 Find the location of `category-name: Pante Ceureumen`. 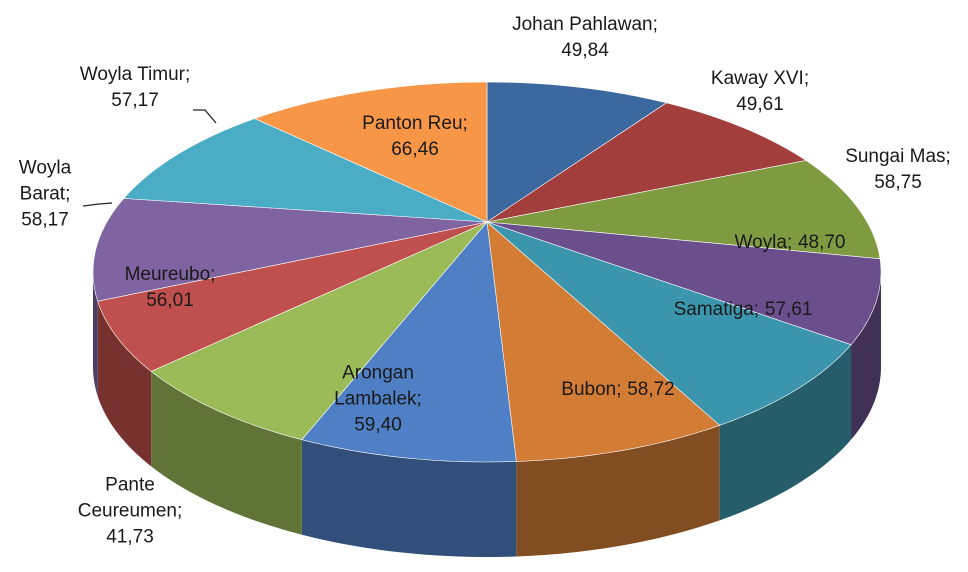

category-name: Pante Ceureumen is located at coordinates (127, 498).